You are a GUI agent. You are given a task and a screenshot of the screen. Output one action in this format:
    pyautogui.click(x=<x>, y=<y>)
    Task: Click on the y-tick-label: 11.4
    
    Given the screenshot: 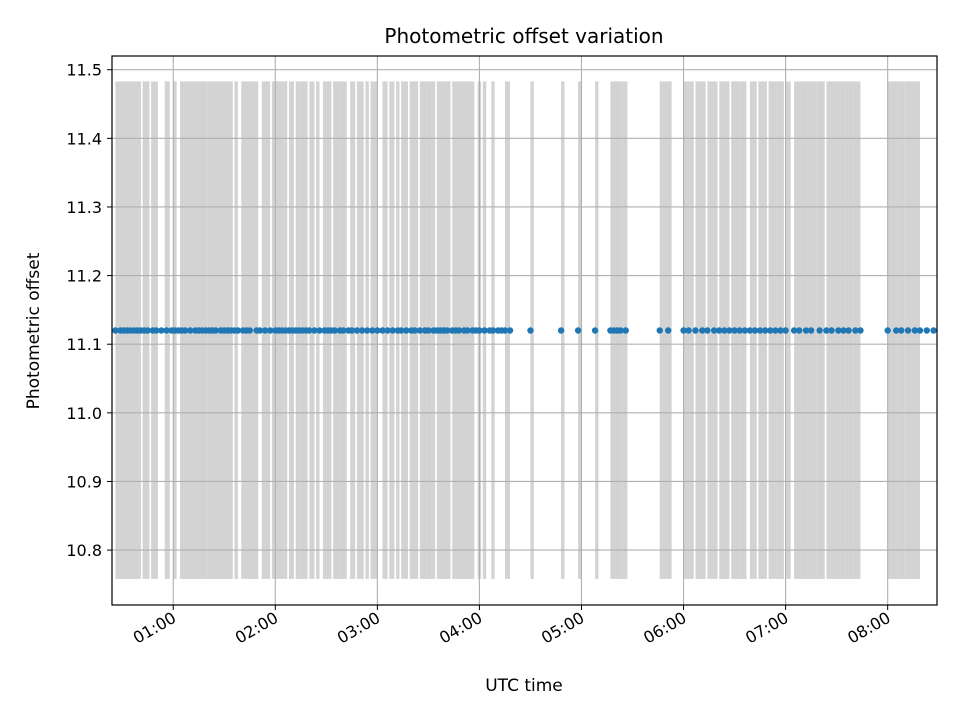 What is the action you would take?
    pyautogui.click(x=84, y=138)
    